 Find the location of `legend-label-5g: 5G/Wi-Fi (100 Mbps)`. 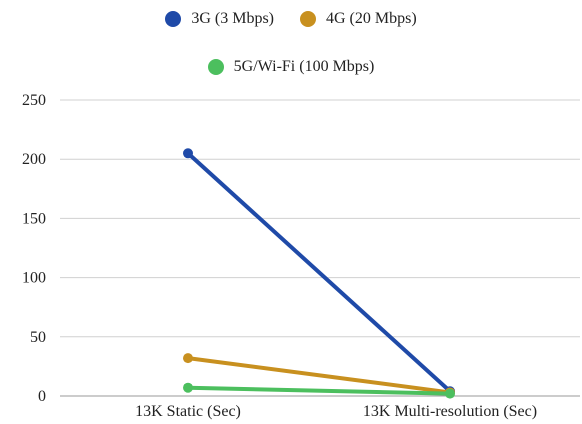

legend-label-5g: 5G/Wi-Fi (100 Mbps) is located at coordinates (304, 66).